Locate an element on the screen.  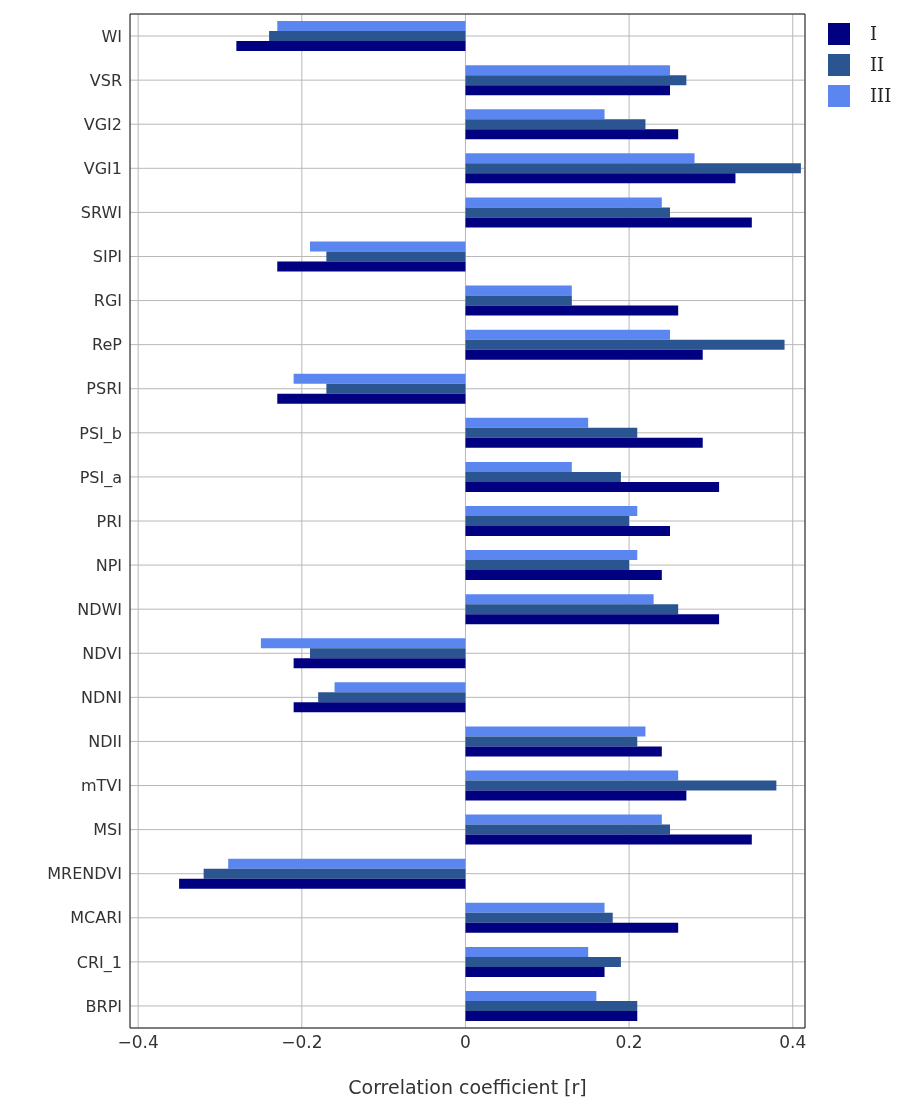
y-tick-label: MSI is located at coordinates (107, 830).